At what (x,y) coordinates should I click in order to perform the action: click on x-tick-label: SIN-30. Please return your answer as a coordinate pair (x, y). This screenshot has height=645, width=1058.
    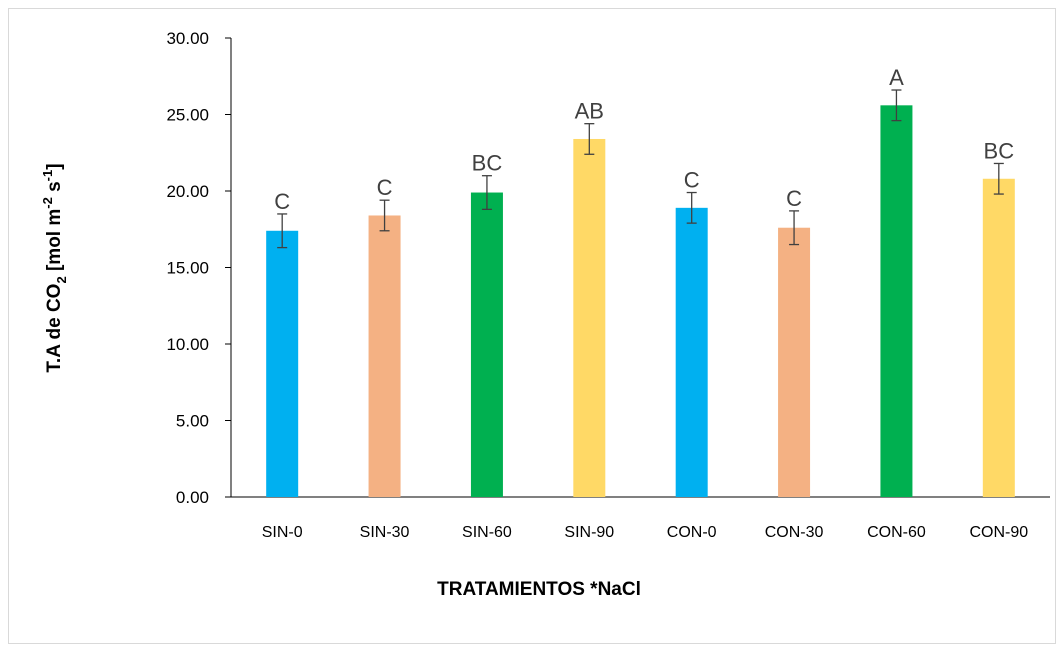
    Looking at the image, I should click on (385, 532).